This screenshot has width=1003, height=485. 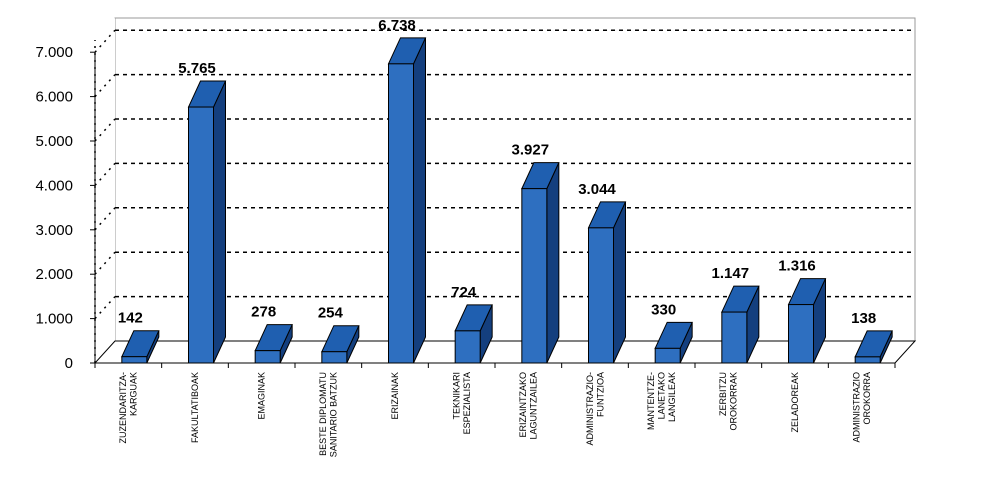 I want to click on category-label-line: ADMINISTRAZIO, so click(x=856, y=407).